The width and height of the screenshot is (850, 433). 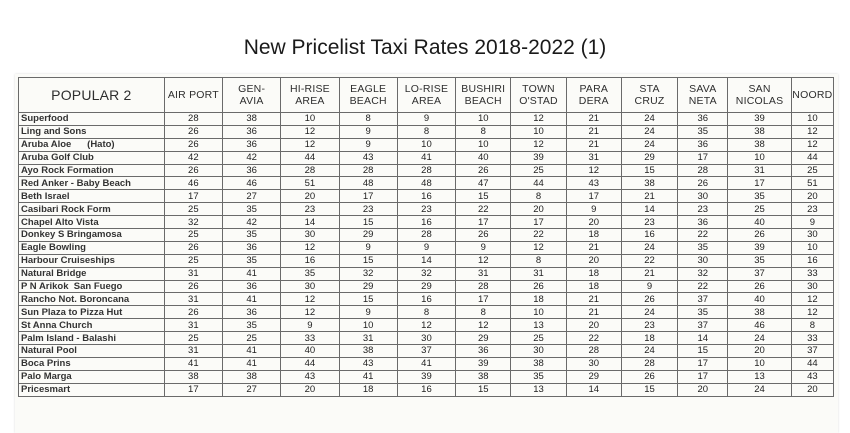 I want to click on location-cell: Natural Pool, so click(x=91, y=351).